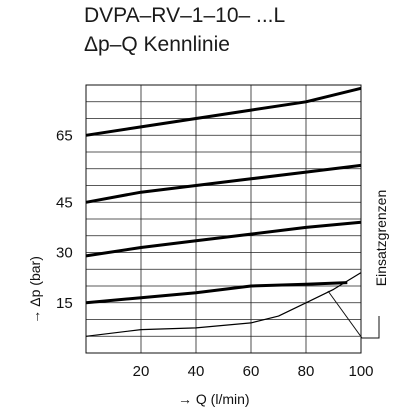 The width and height of the screenshot is (393, 412). What do you see at coordinates (64, 202) in the screenshot?
I see `y-tick-label: 45` at bounding box center [64, 202].